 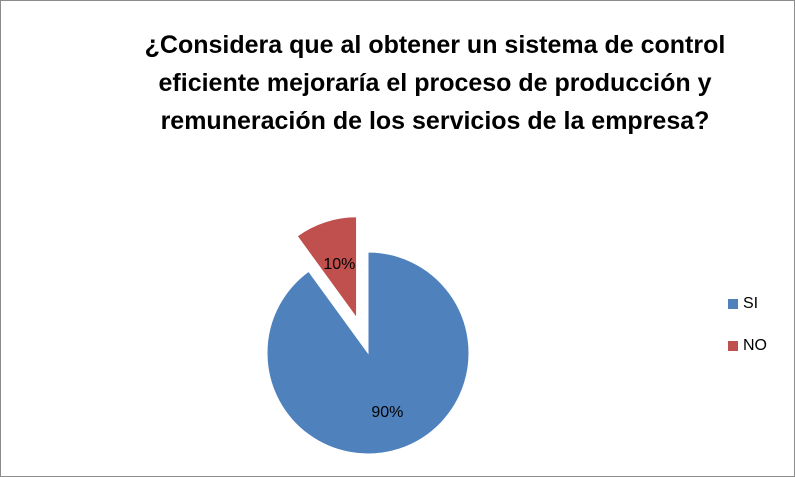 What do you see at coordinates (387, 412) in the screenshot?
I see `data-label: 90%` at bounding box center [387, 412].